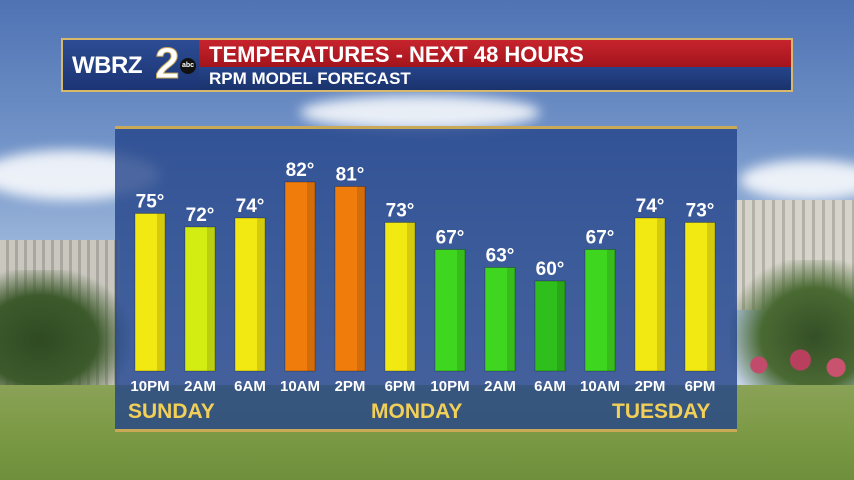  Describe the element at coordinates (200, 386) in the screenshot. I see `time-label-1: 2AM` at that location.